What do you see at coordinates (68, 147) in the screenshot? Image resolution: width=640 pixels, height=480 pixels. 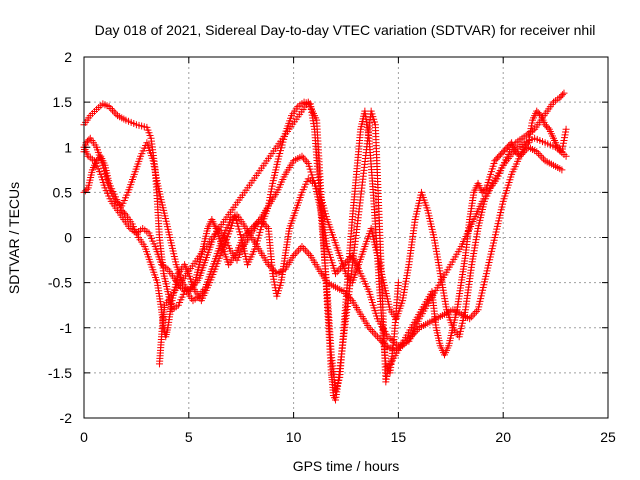 I see `y-tick-label: 1` at bounding box center [68, 147].